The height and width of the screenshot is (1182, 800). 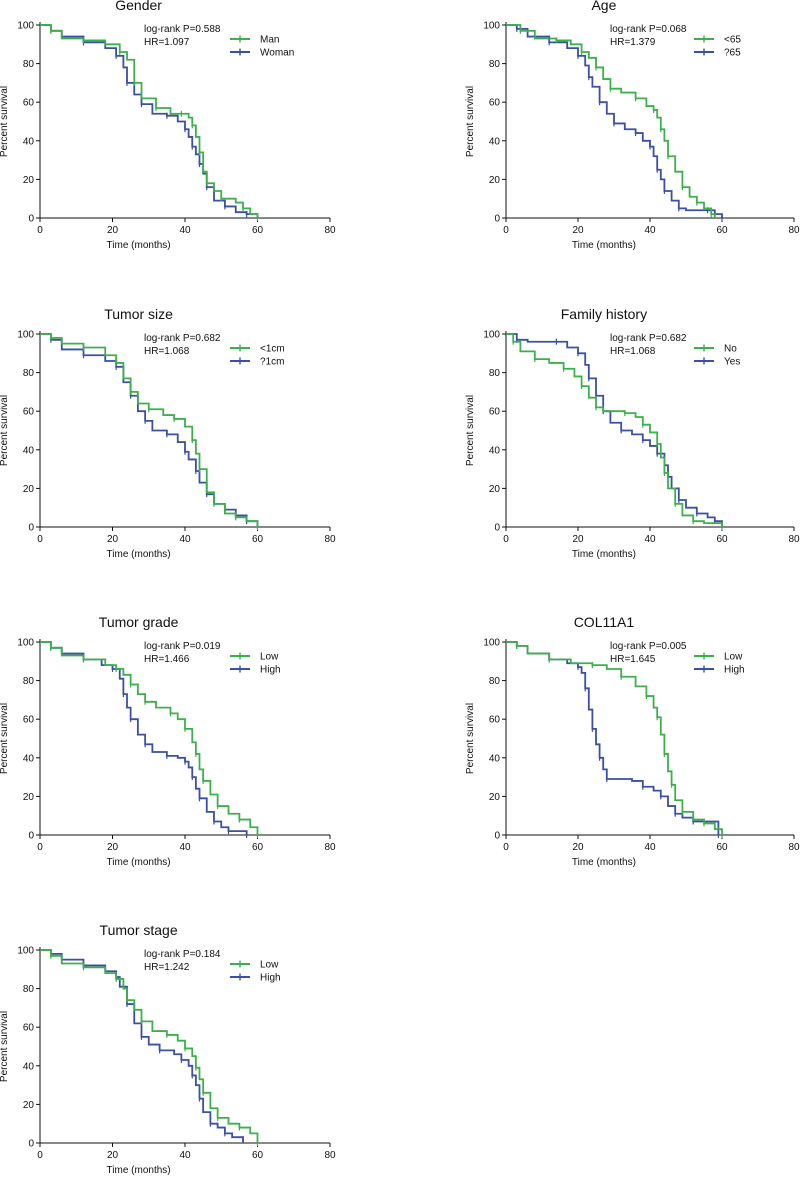 What do you see at coordinates (269, 965) in the screenshot?
I see `legend-label: Low` at bounding box center [269, 965].